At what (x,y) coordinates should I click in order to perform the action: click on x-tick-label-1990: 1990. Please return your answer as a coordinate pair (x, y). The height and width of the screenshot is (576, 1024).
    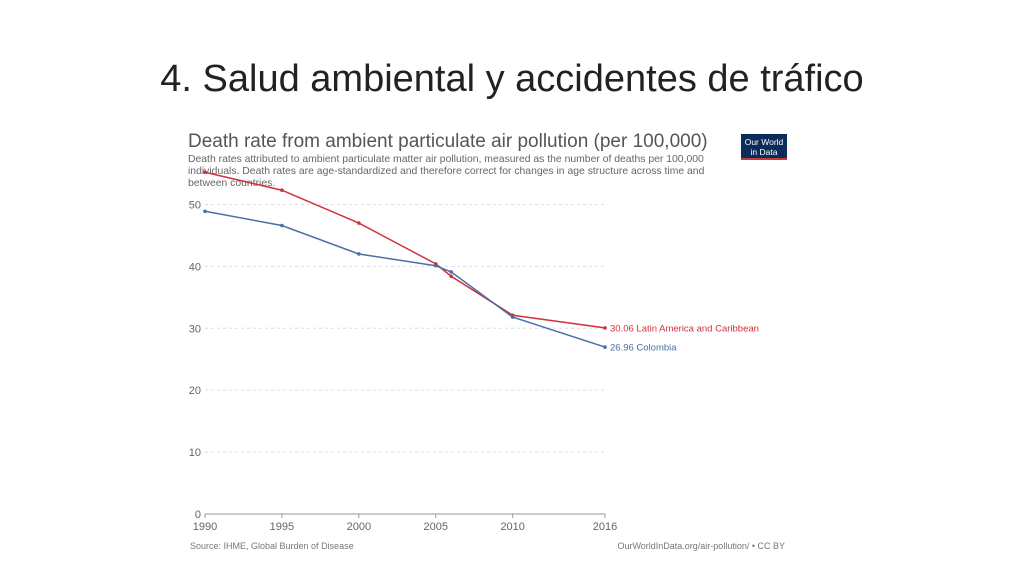
    Looking at the image, I should click on (205, 527).